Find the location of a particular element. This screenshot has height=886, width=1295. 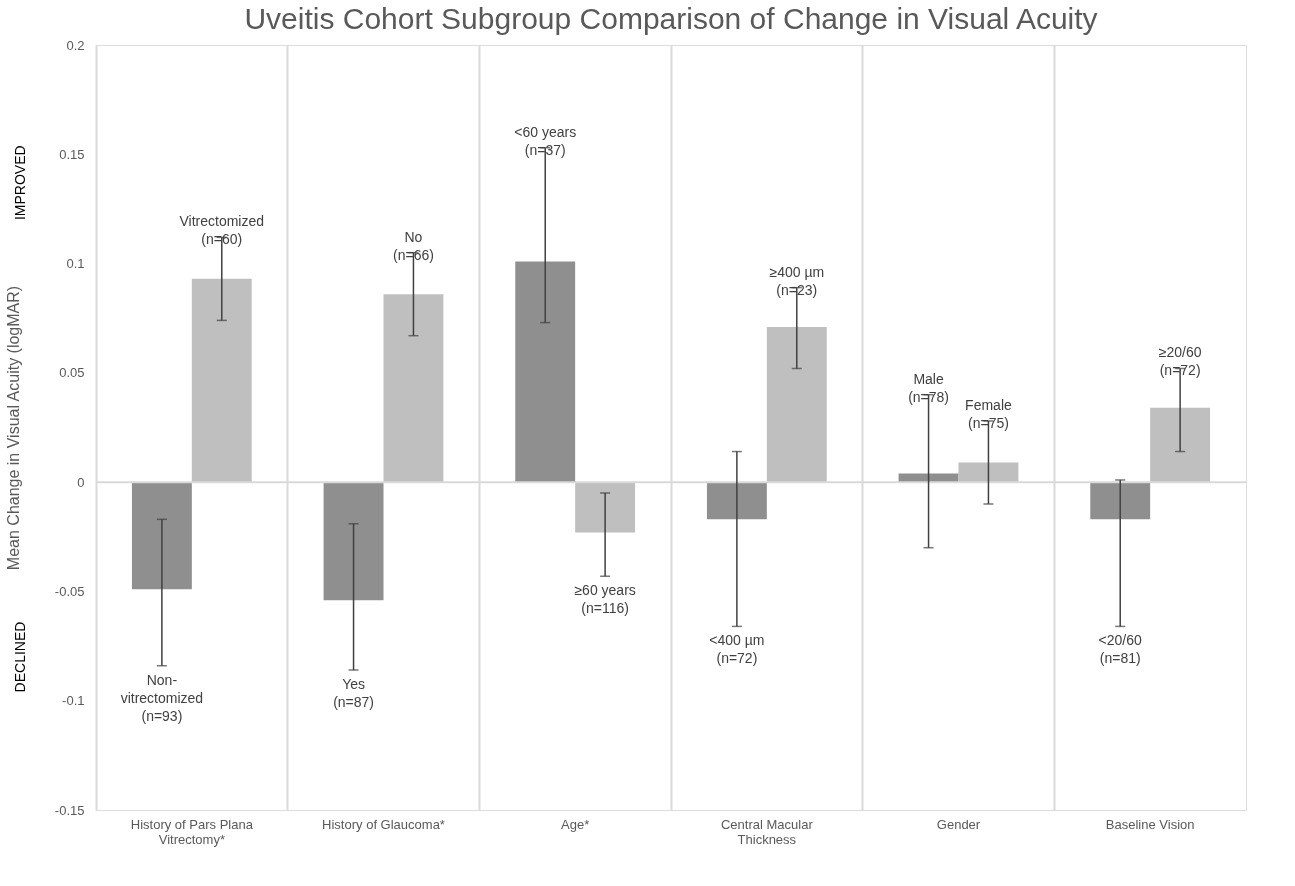

y-tick-label: -0.1 is located at coordinates (73, 701).